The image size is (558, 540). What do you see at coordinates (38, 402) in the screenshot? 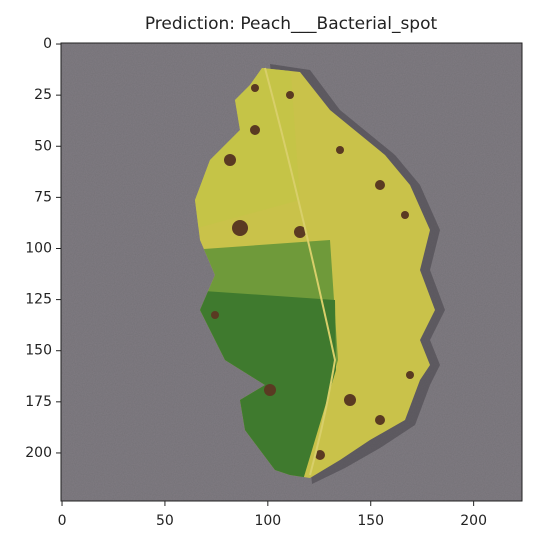
I see `y-tick-label: 175` at bounding box center [38, 402].